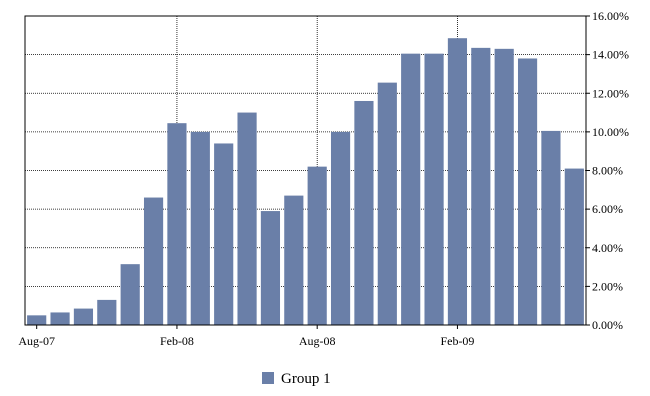 The height and width of the screenshot is (396, 650). What do you see at coordinates (610, 55) in the screenshot?
I see `y-tick-label: 14.00%` at bounding box center [610, 55].